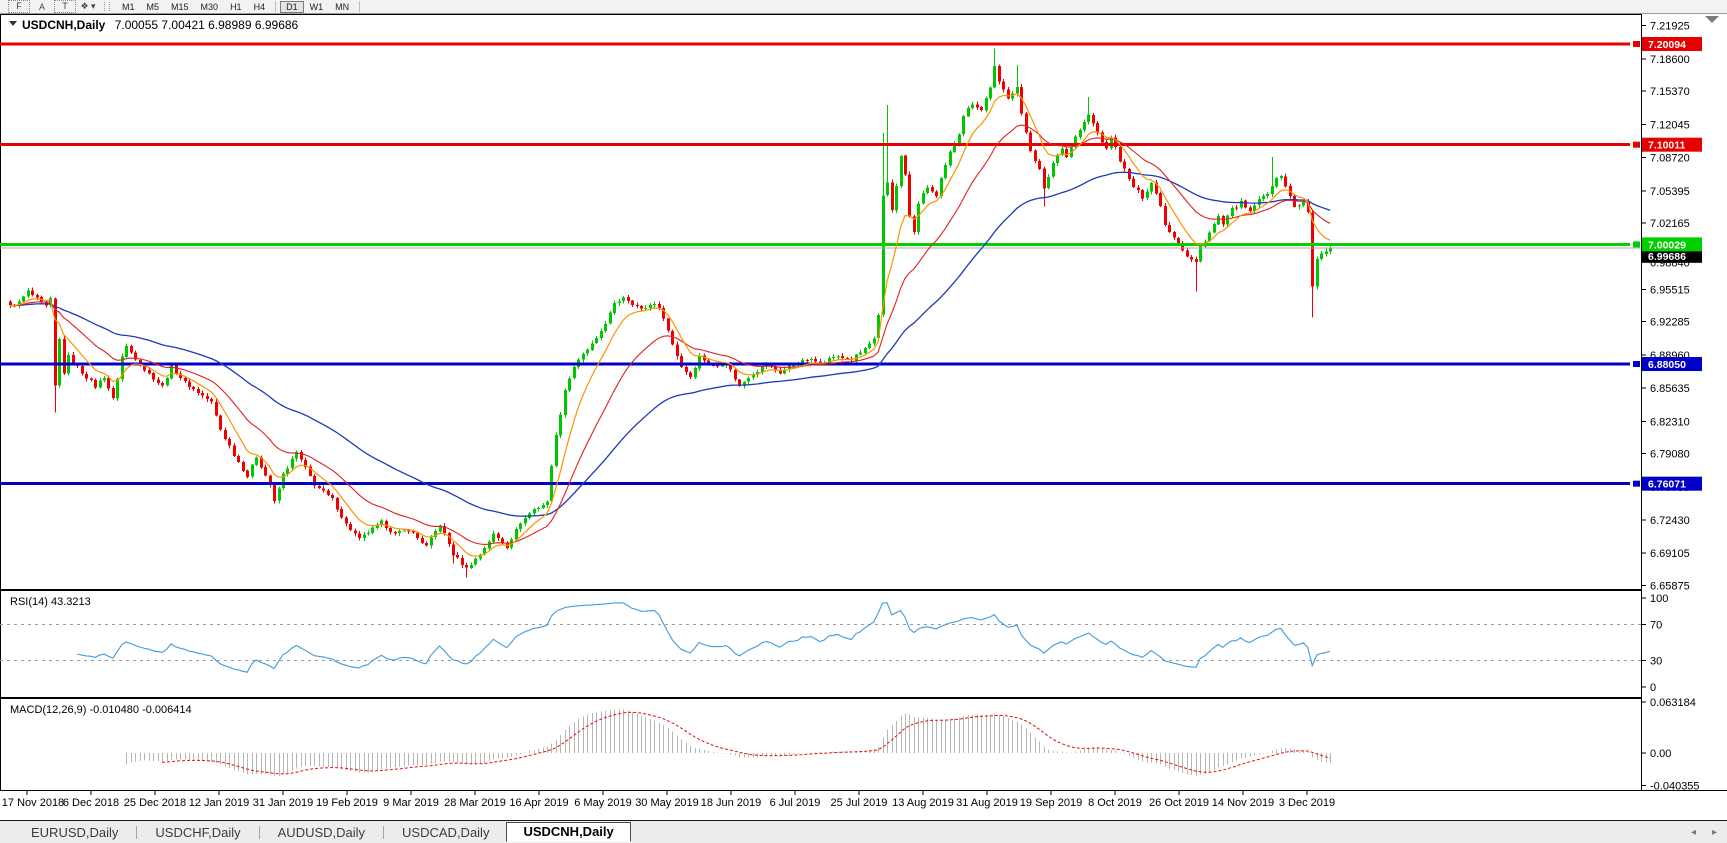  I want to click on svg-text: 0.00, so click(1660, 754).